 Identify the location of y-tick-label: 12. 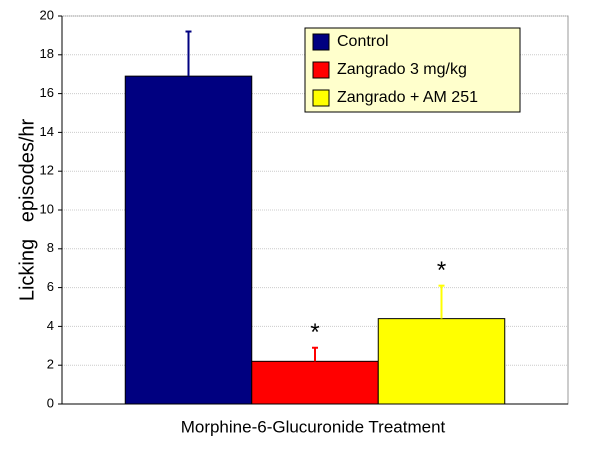
(47, 170).